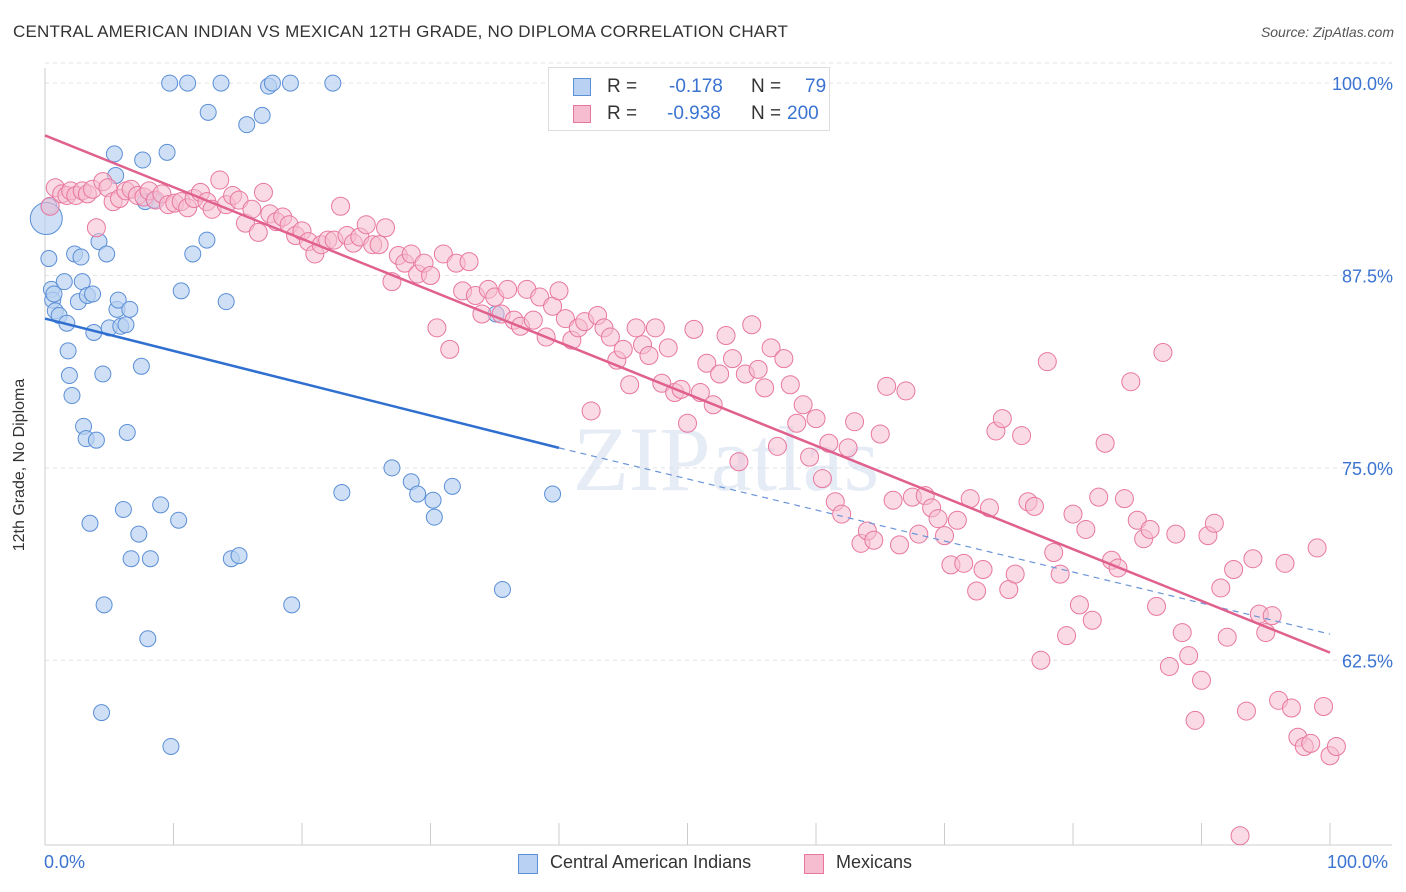 The width and height of the screenshot is (1406, 892). What do you see at coordinates (582, 114) in the screenshot?
I see `legend-swatch-pink` at bounding box center [582, 114].